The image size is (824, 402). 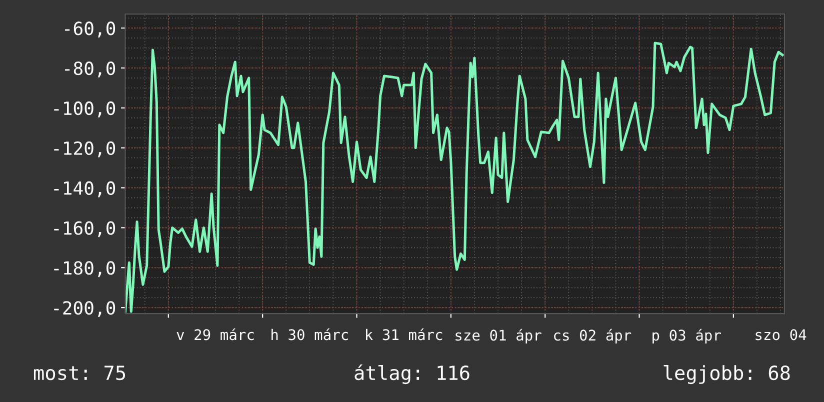 I want to click on x-tick-label: h 30 márc, so click(x=310, y=334).